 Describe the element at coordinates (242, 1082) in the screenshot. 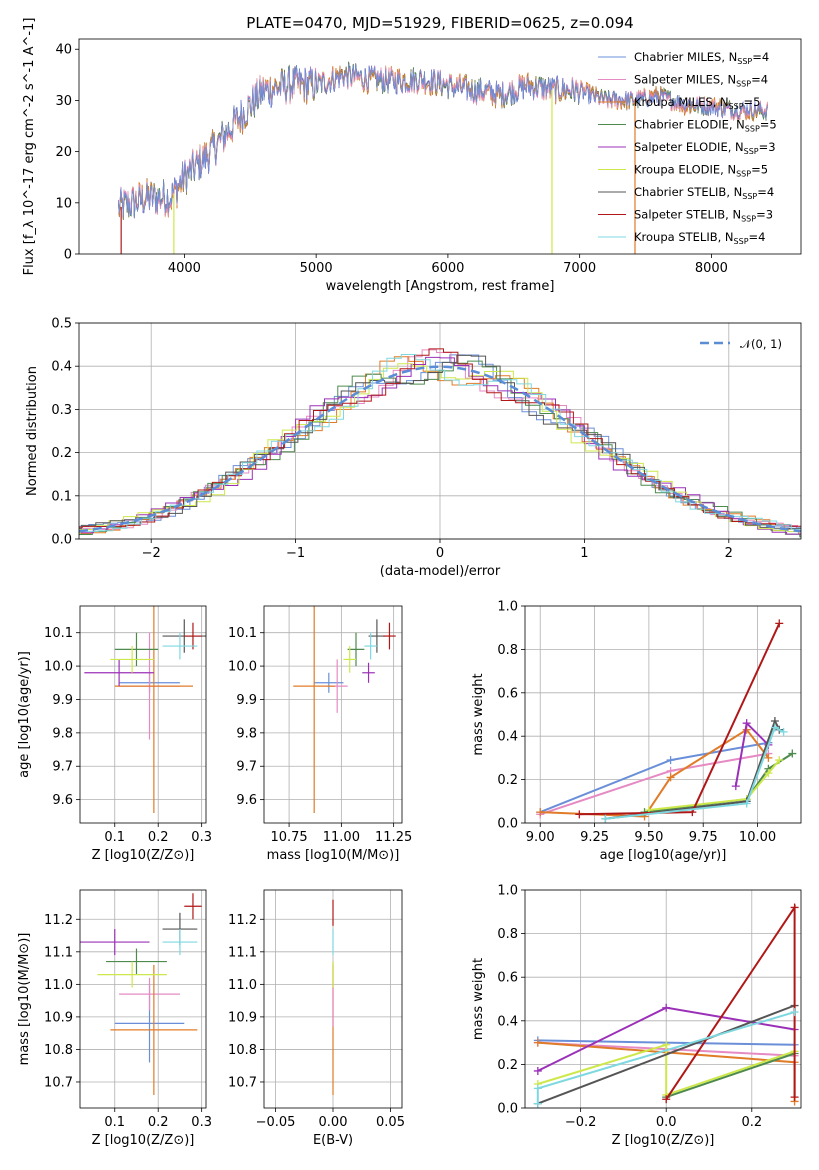

I see `tick-label-y: 10.7` at that location.